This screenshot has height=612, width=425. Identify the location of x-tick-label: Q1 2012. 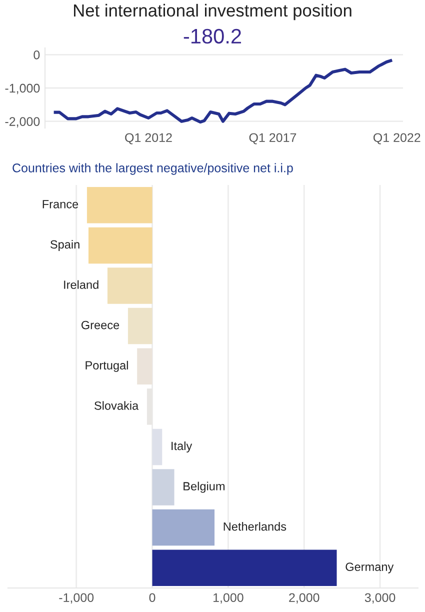
(148, 138).